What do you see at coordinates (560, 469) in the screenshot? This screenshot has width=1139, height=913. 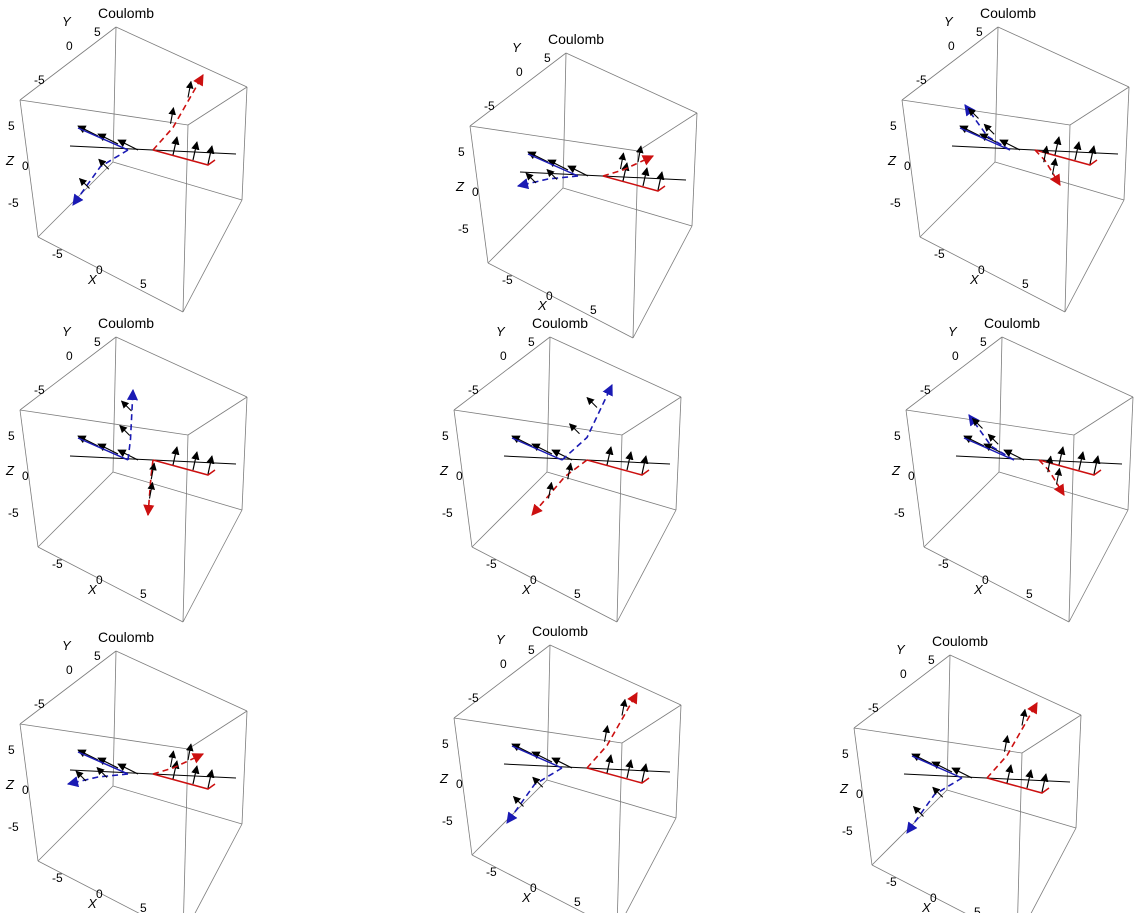 I see `coulomb-plot-5: Coulomb Y 5 0 -5 Z 5 0 -5 X -5 0 5` at bounding box center [560, 469].